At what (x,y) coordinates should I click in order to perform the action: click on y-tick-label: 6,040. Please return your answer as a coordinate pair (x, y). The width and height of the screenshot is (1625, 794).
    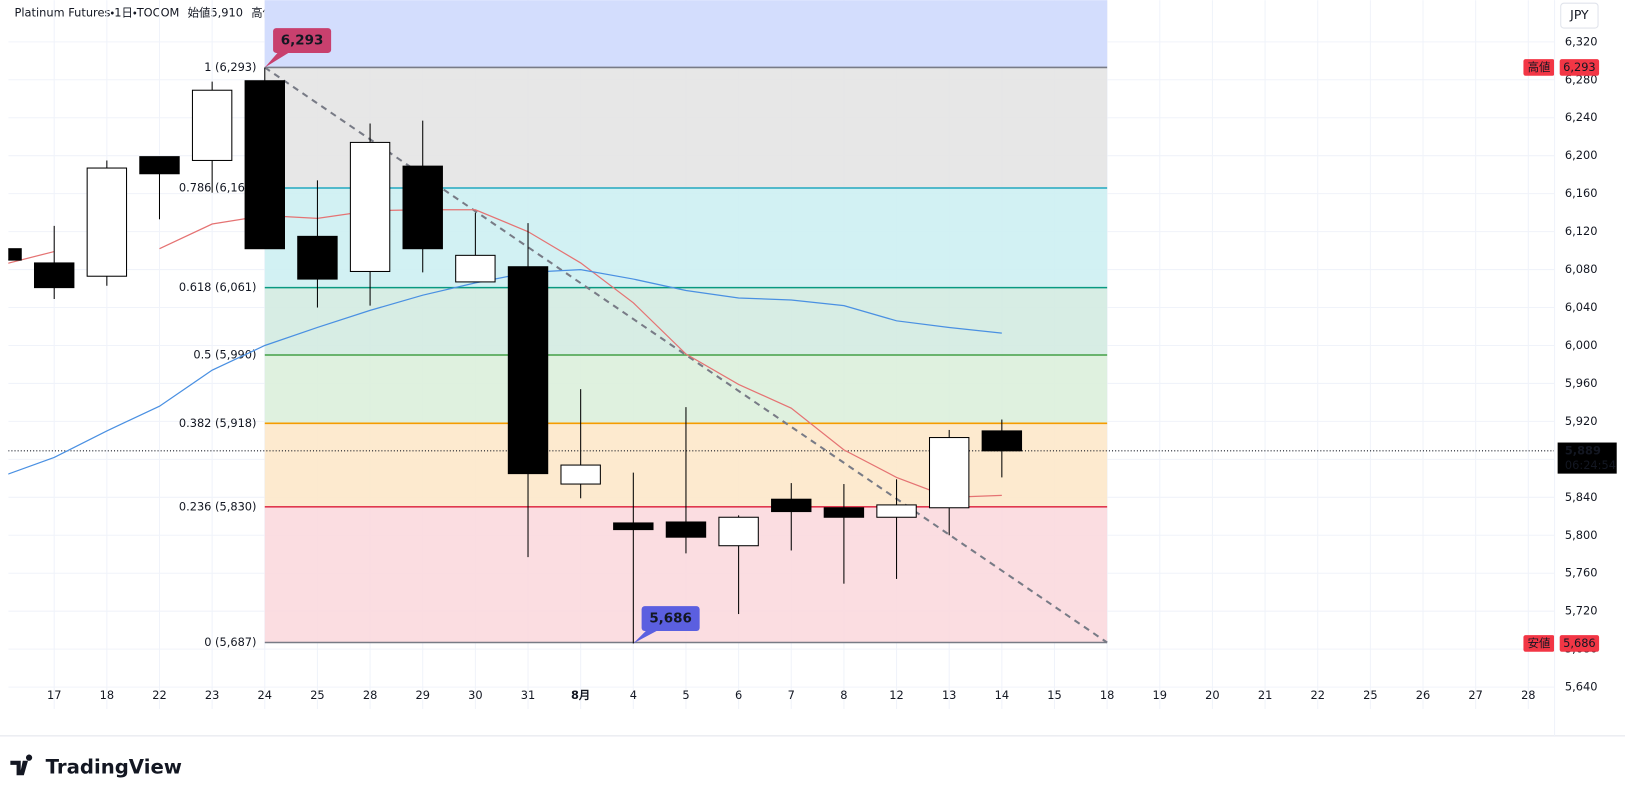
    Looking at the image, I should click on (1581, 307).